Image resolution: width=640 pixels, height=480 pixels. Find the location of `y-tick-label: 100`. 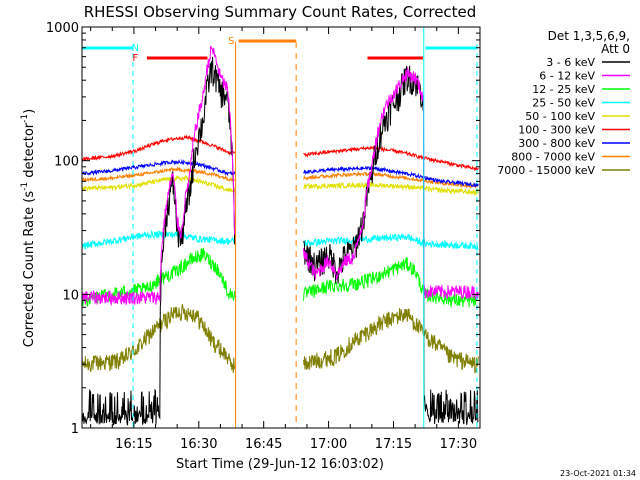

y-tick-label: 100 is located at coordinates (66, 162).